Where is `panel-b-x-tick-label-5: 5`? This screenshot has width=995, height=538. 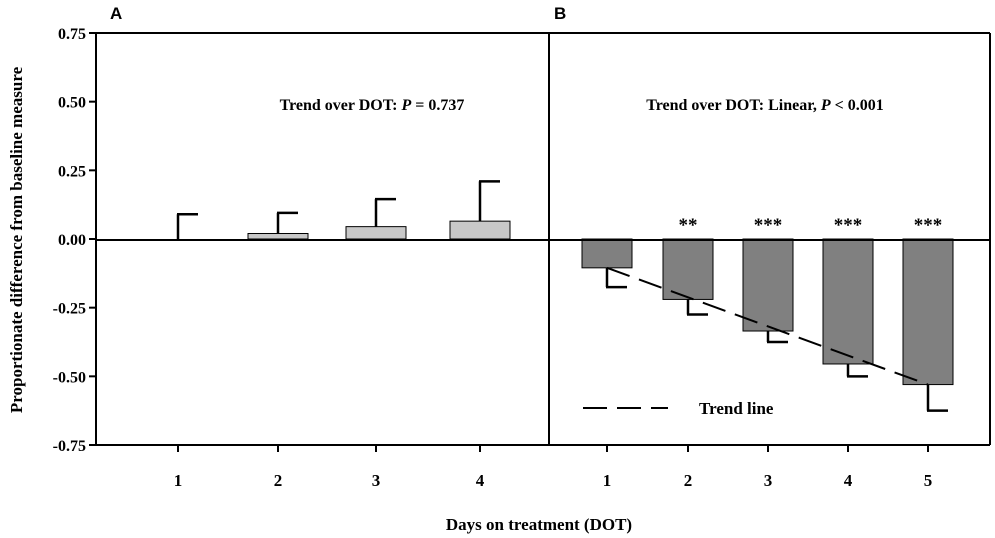 panel-b-x-tick-label-5: 5 is located at coordinates (928, 480).